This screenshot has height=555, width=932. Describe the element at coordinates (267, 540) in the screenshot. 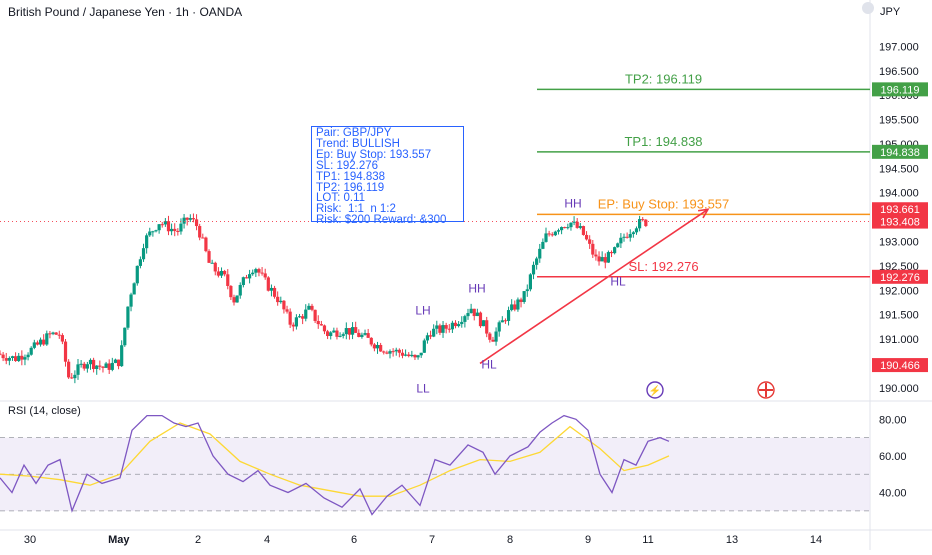

I see `time-tick-label: 4` at that location.